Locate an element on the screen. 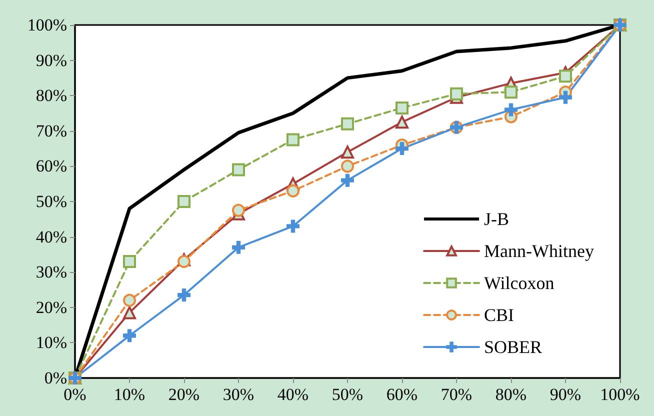  x-tick-label: 50% is located at coordinates (348, 394).